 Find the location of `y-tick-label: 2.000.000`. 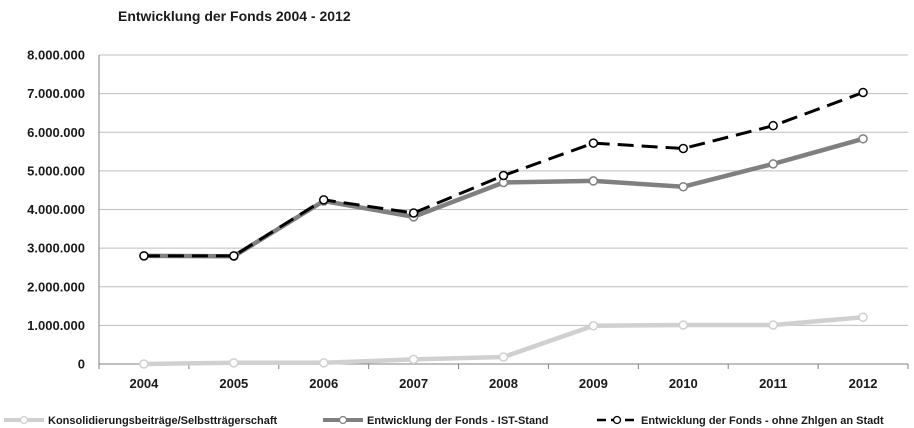

y-tick-label: 2.000.000 is located at coordinates (56, 286).